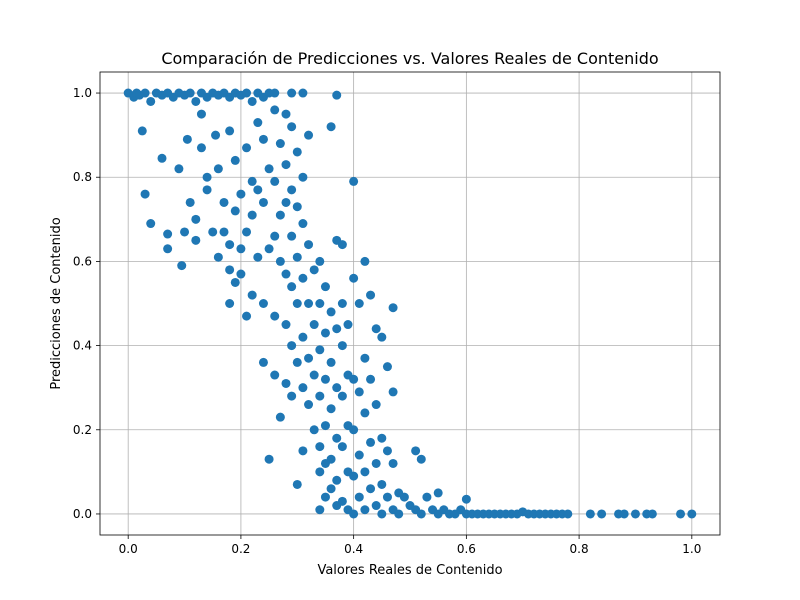  What do you see at coordinates (353, 549) in the screenshot?
I see `x-tick-label: 0.4` at bounding box center [353, 549].